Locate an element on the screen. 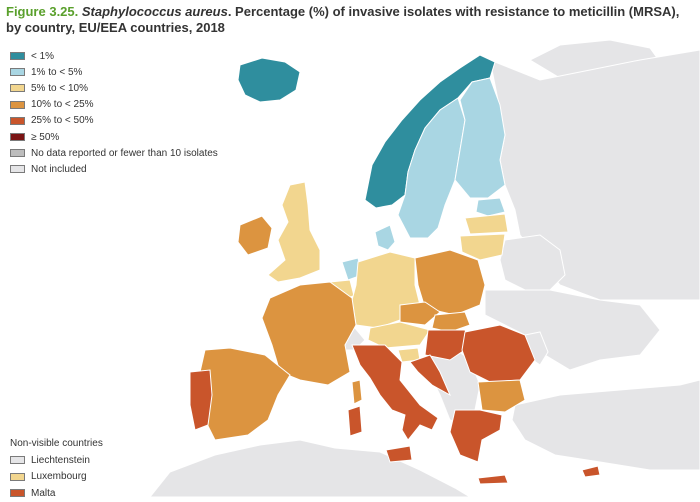 The width and height of the screenshot is (700, 502). region-italy is located at coordinates (395, 392).